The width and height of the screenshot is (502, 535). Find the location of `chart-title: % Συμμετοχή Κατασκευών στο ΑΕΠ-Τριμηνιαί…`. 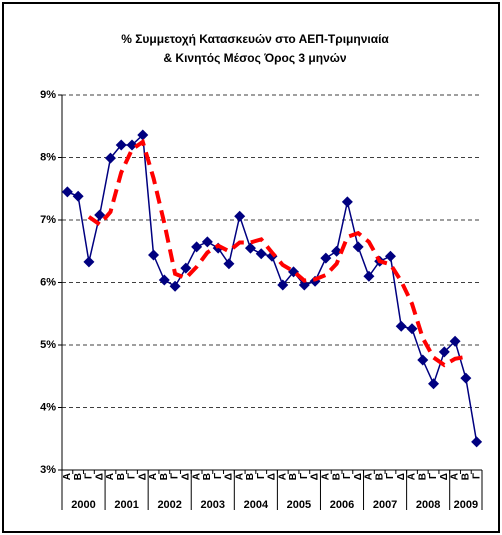

chart-title: % Συμμετοχή Κατασκευών στο ΑΕΠ-Τριμηνιαί… is located at coordinates (255, 39).